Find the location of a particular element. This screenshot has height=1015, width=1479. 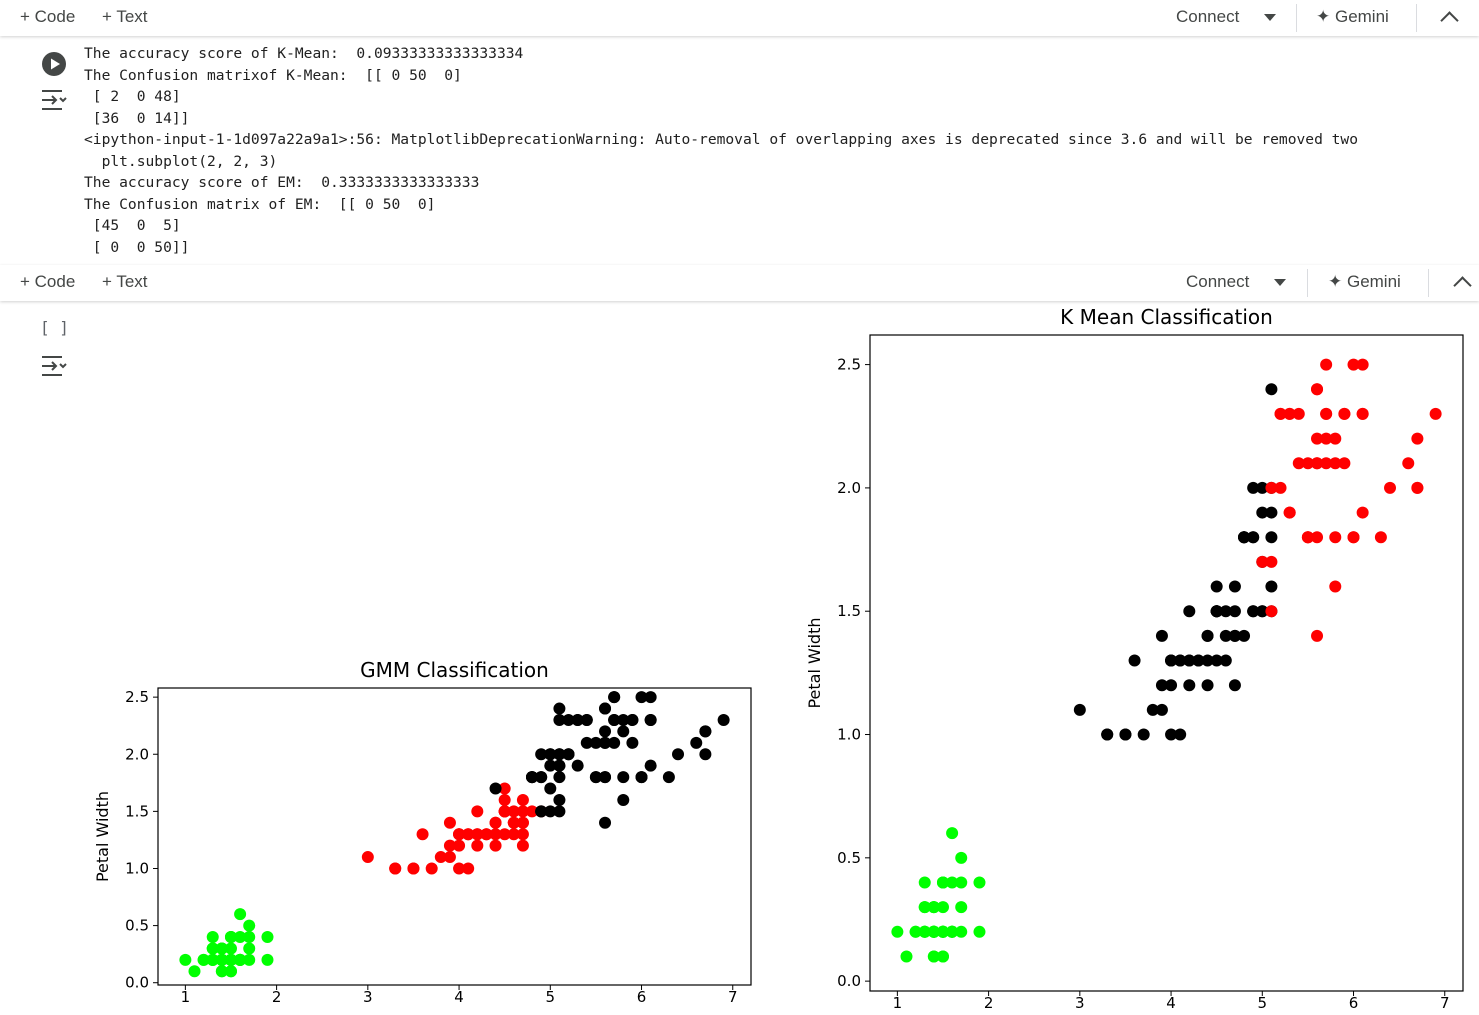

play-circle-icon is located at coordinates (54, 64).